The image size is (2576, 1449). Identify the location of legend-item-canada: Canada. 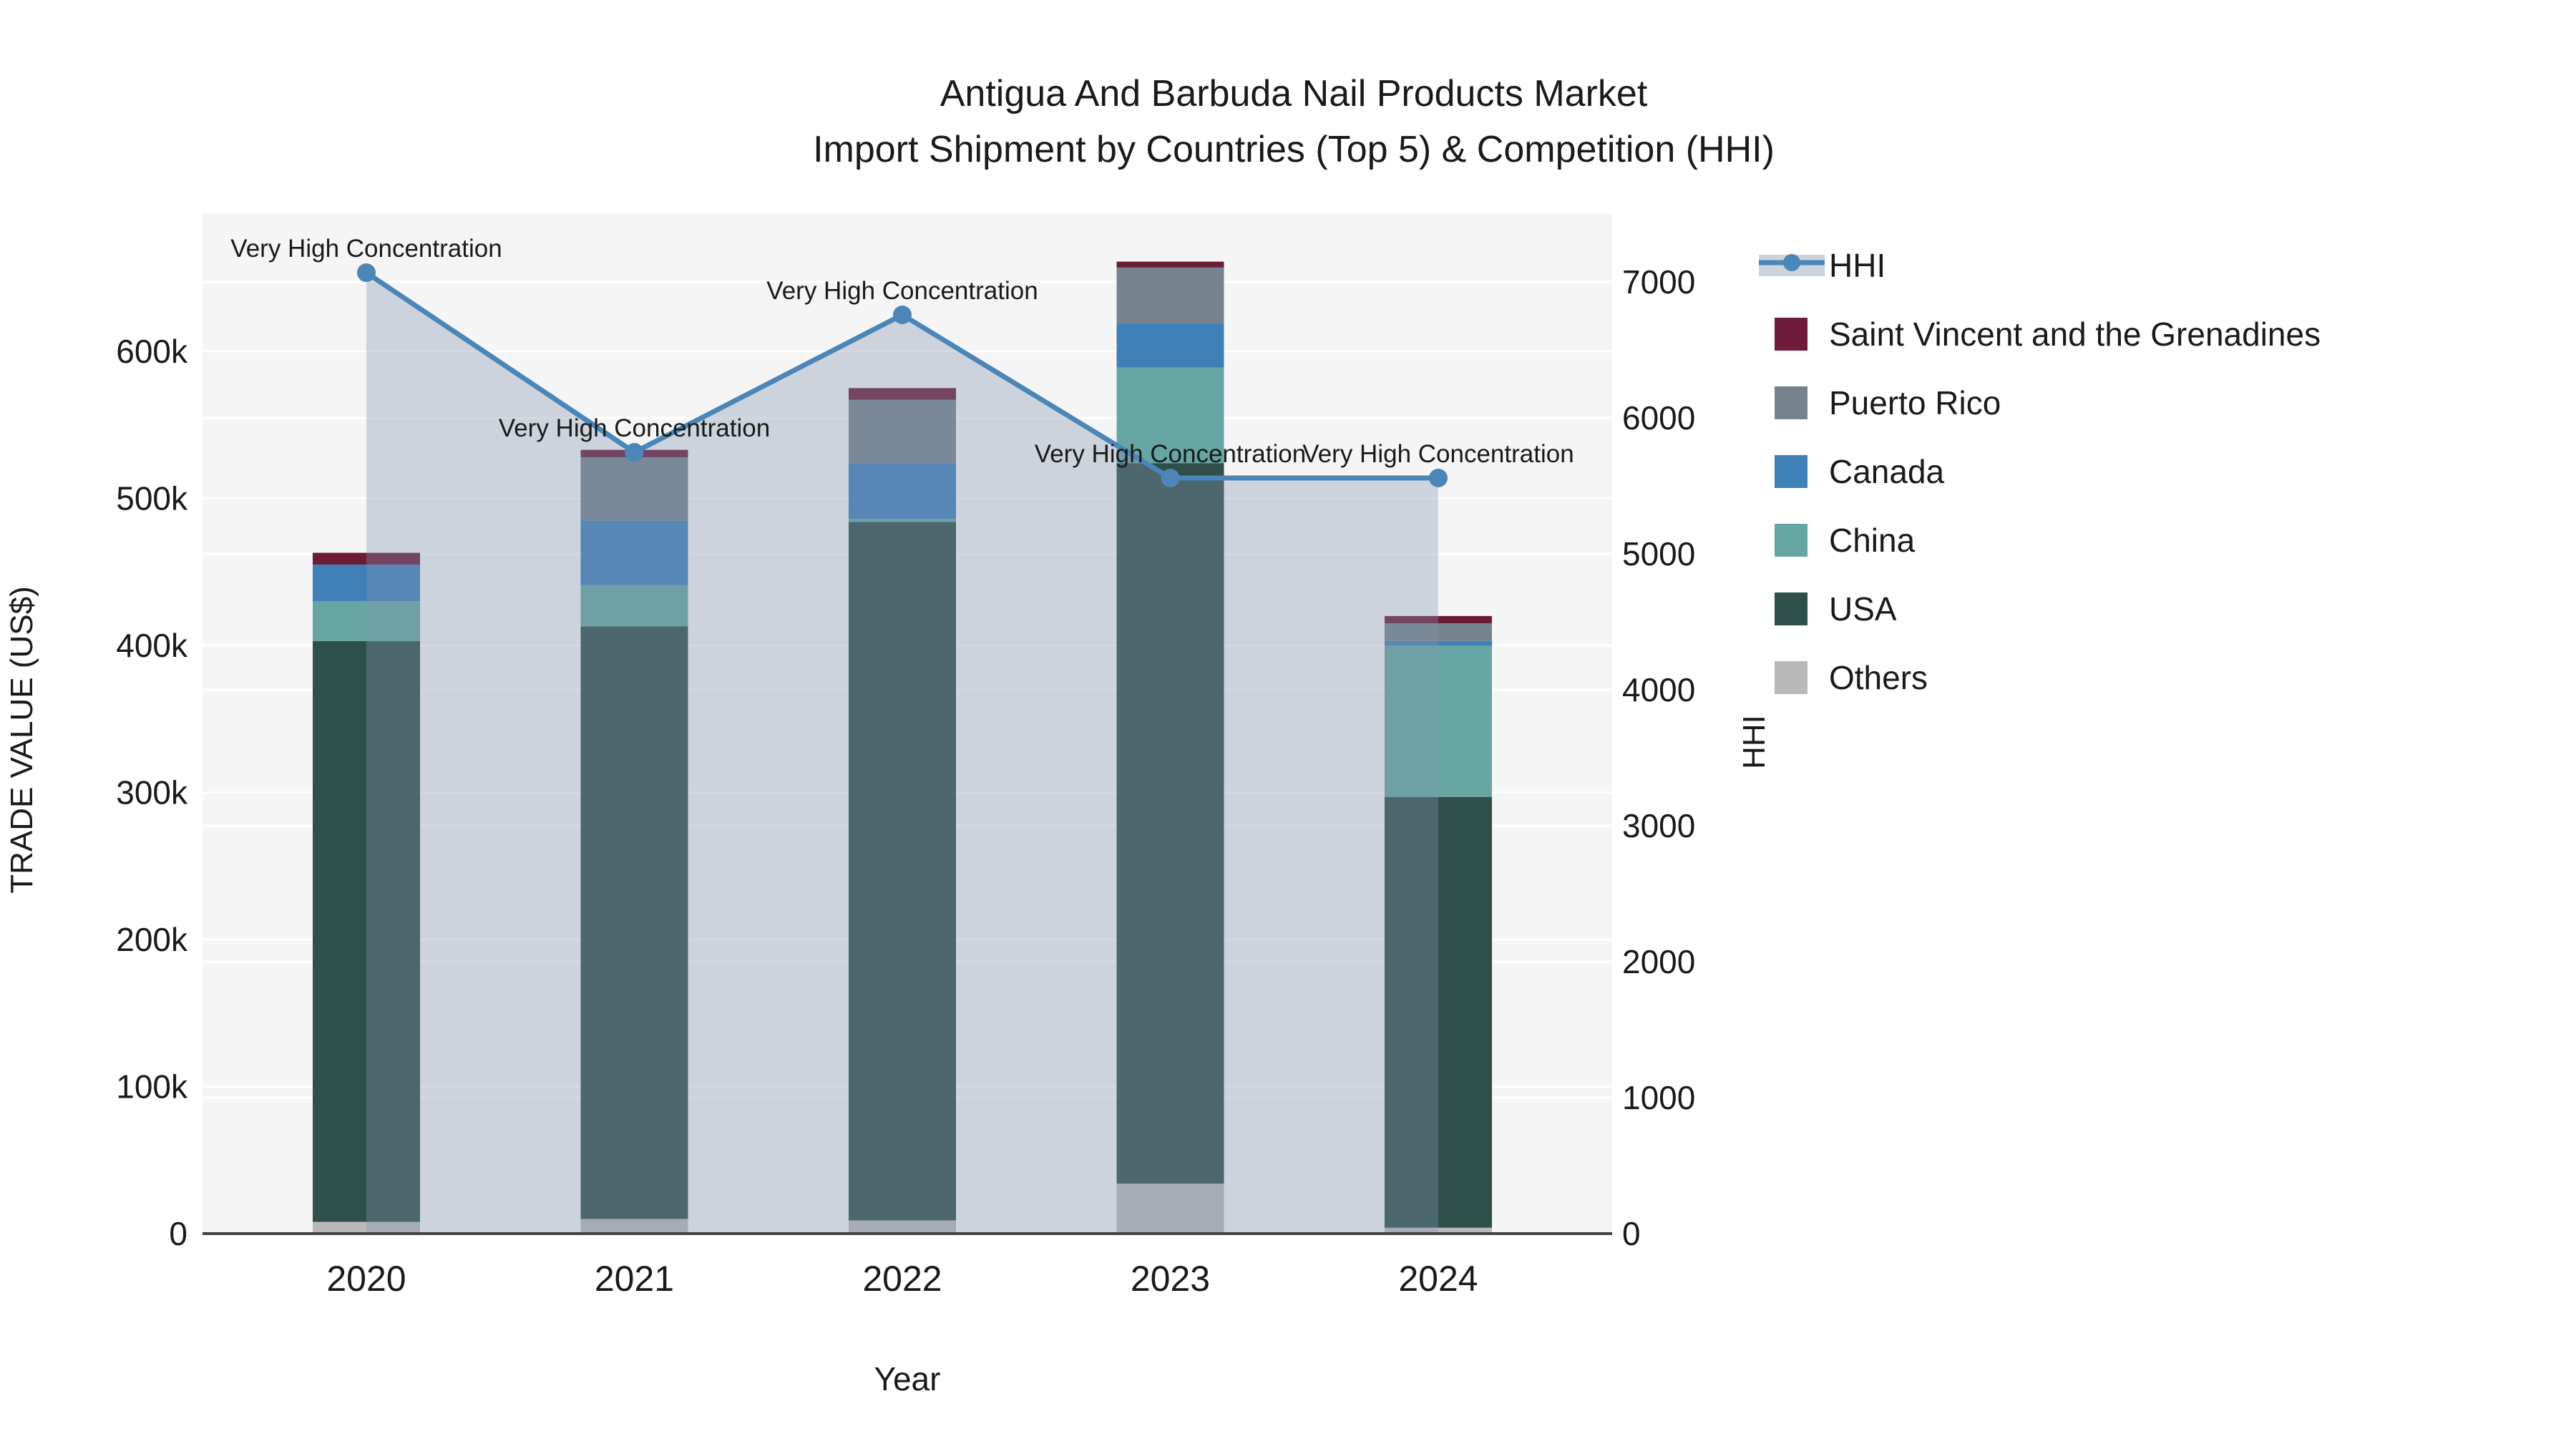
(1860, 471).